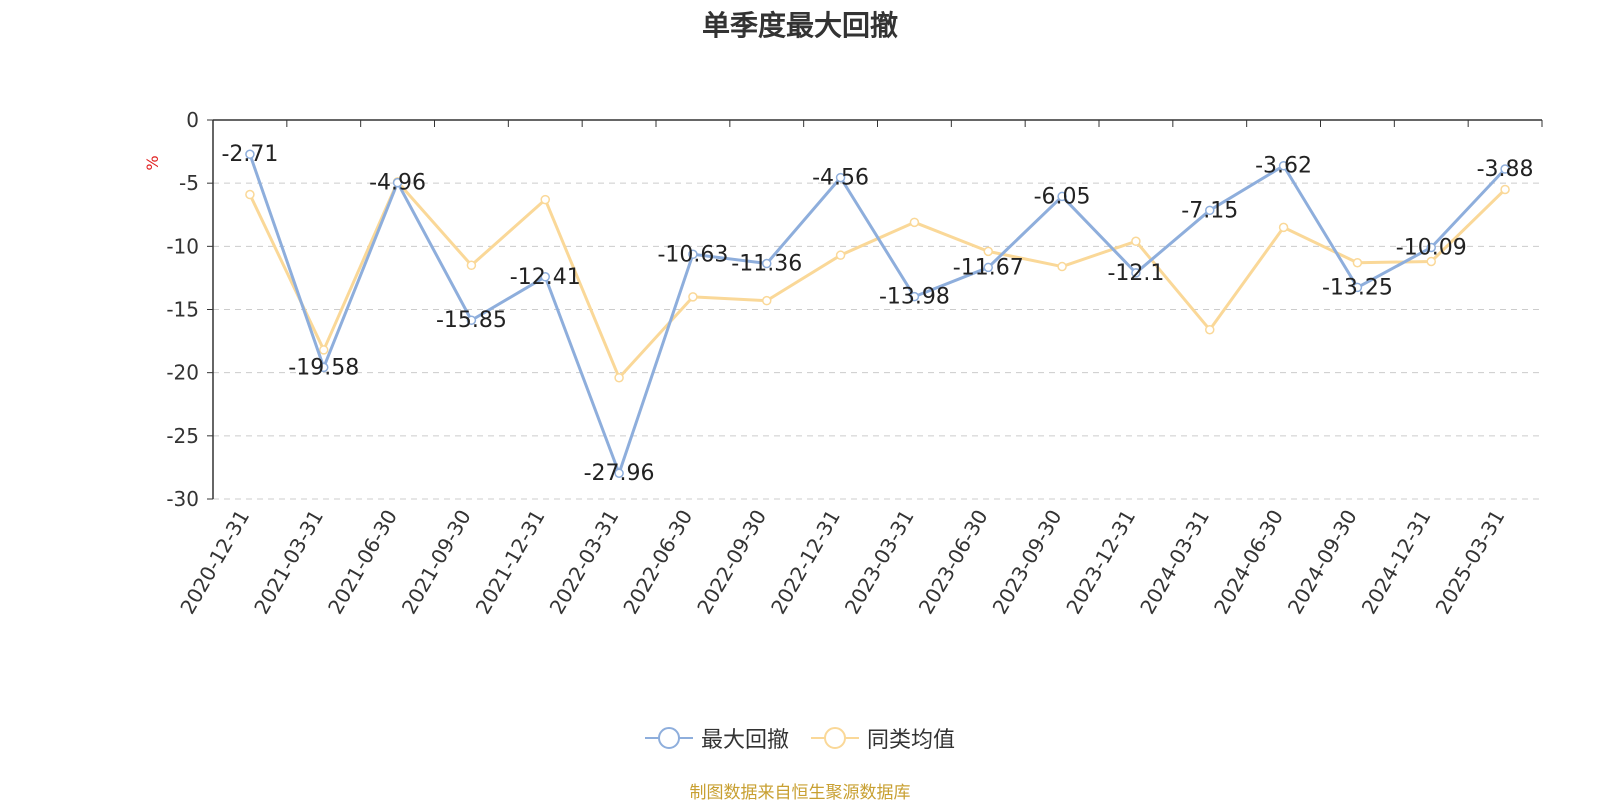 Image resolution: width=1600 pixels, height=803 pixels. I want to click on legend-label-series2: 同类均值, so click(911, 740).